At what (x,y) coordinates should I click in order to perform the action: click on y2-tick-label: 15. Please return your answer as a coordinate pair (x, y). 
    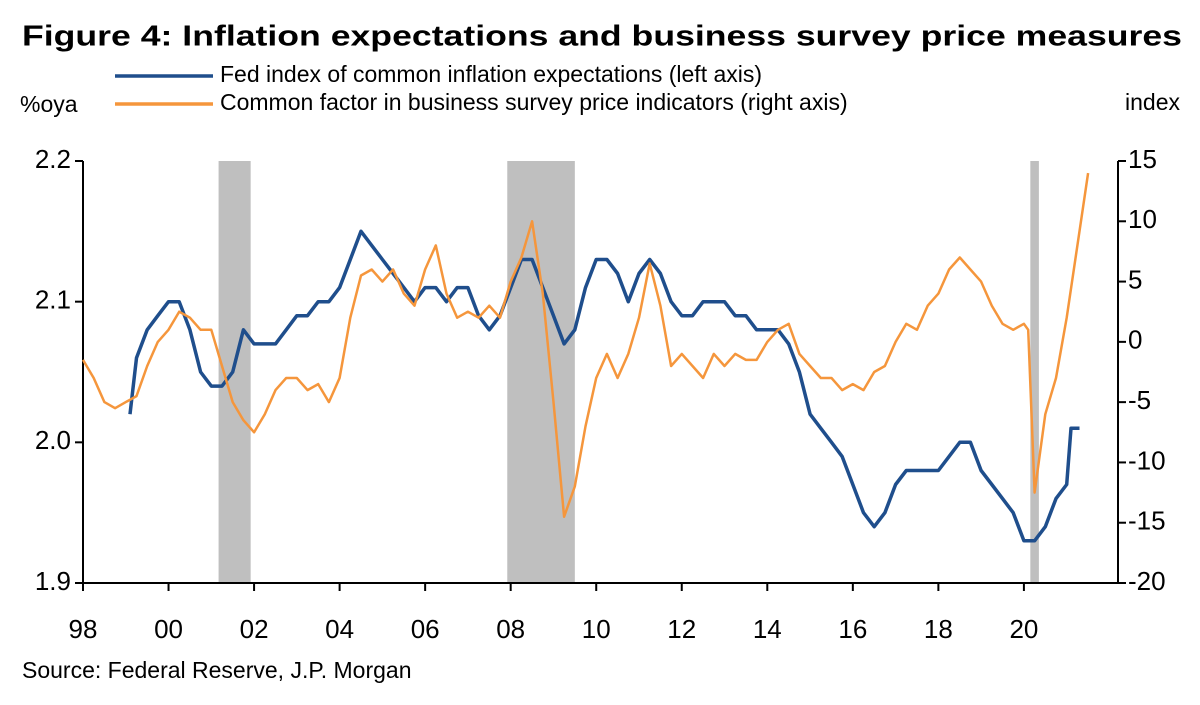
    Looking at the image, I should click on (1142, 159).